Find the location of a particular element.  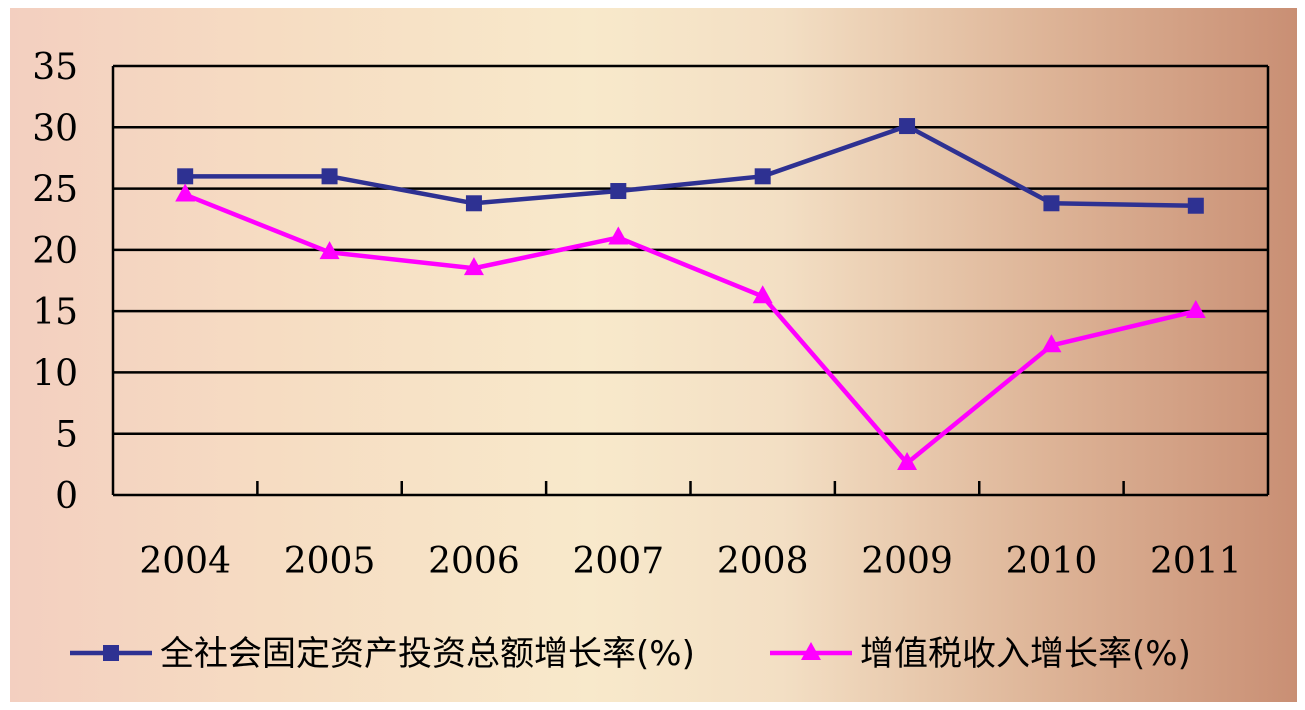

y-tick-label-30: 30 is located at coordinates (55, 128).